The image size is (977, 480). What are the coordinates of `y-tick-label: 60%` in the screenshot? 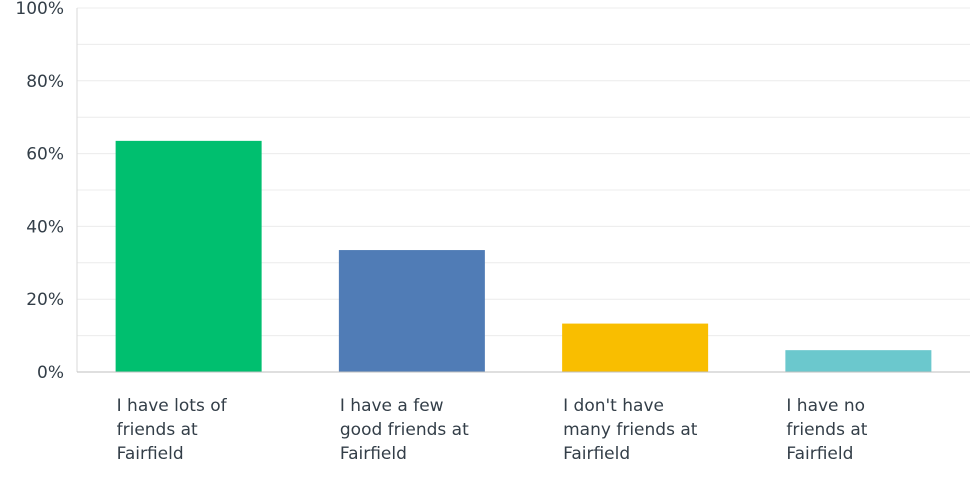 It's located at (45, 155).